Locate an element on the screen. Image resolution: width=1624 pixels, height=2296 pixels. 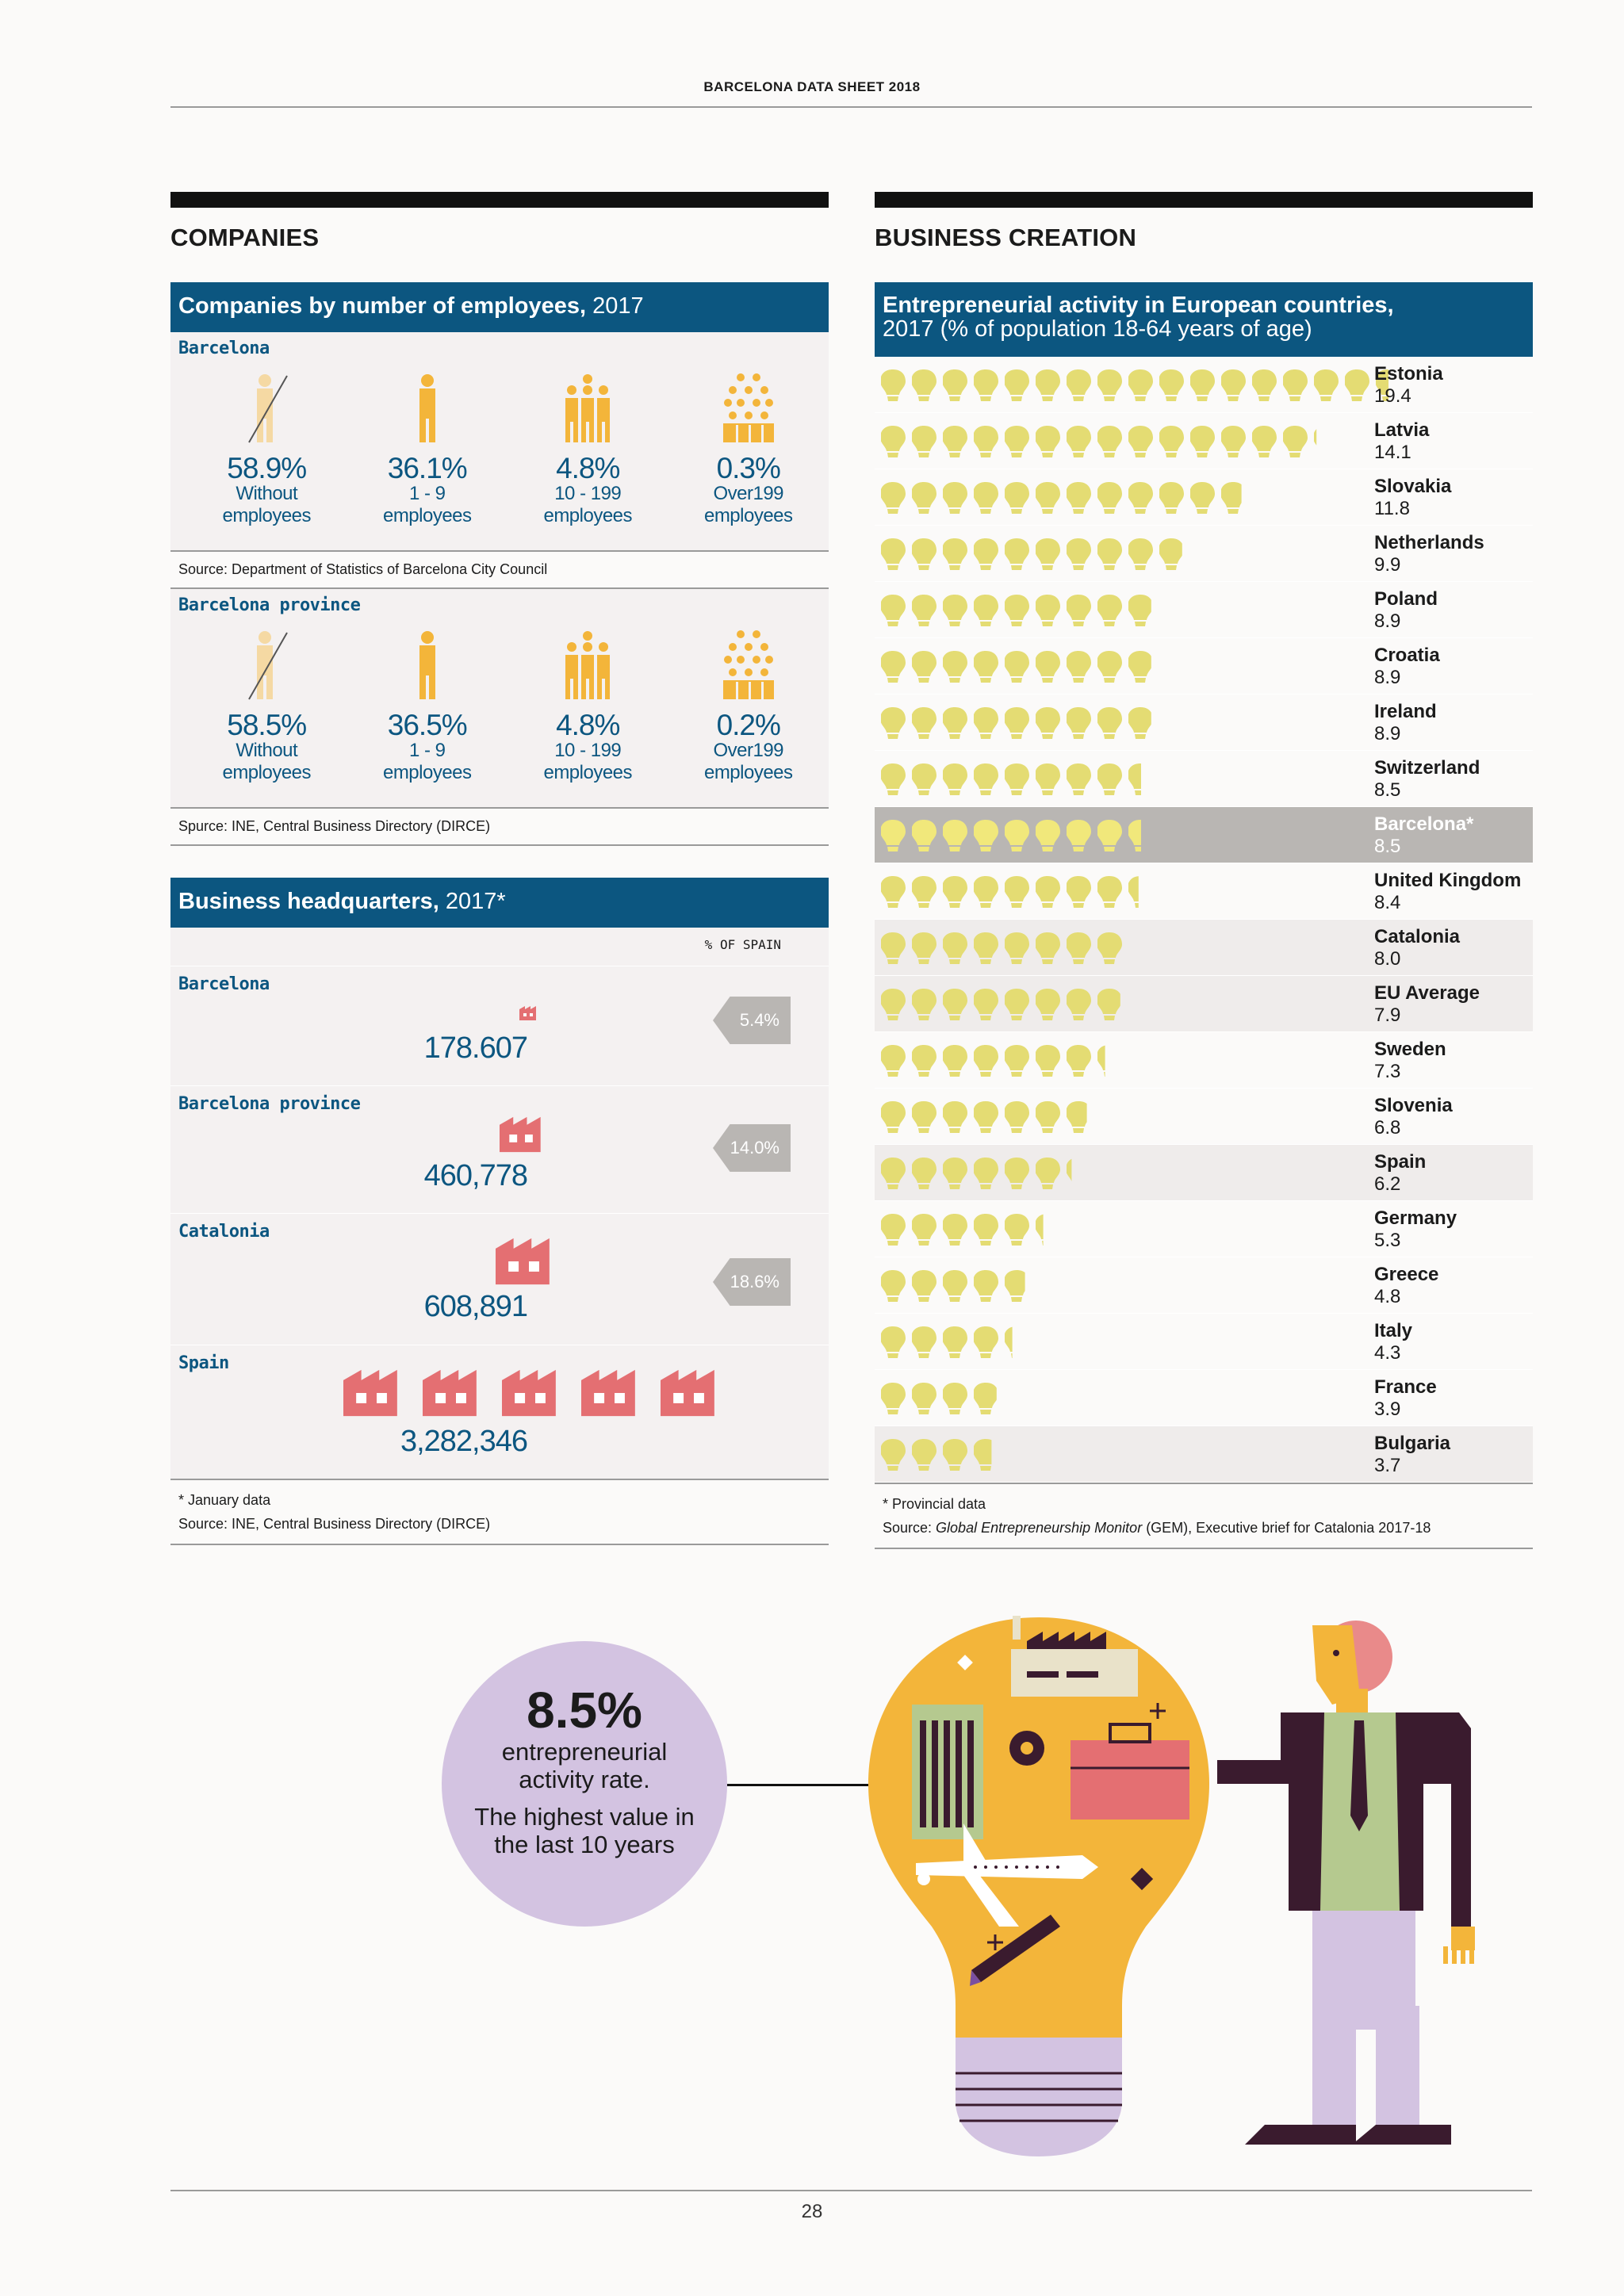
entrepreneurial-value: 11.8 is located at coordinates (1392, 509).